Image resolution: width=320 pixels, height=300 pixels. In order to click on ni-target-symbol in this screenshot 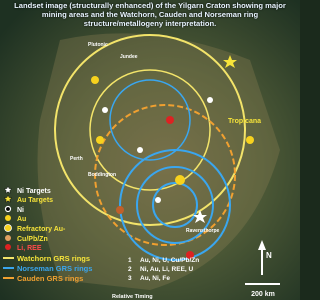, I will do `click(8, 189)`.